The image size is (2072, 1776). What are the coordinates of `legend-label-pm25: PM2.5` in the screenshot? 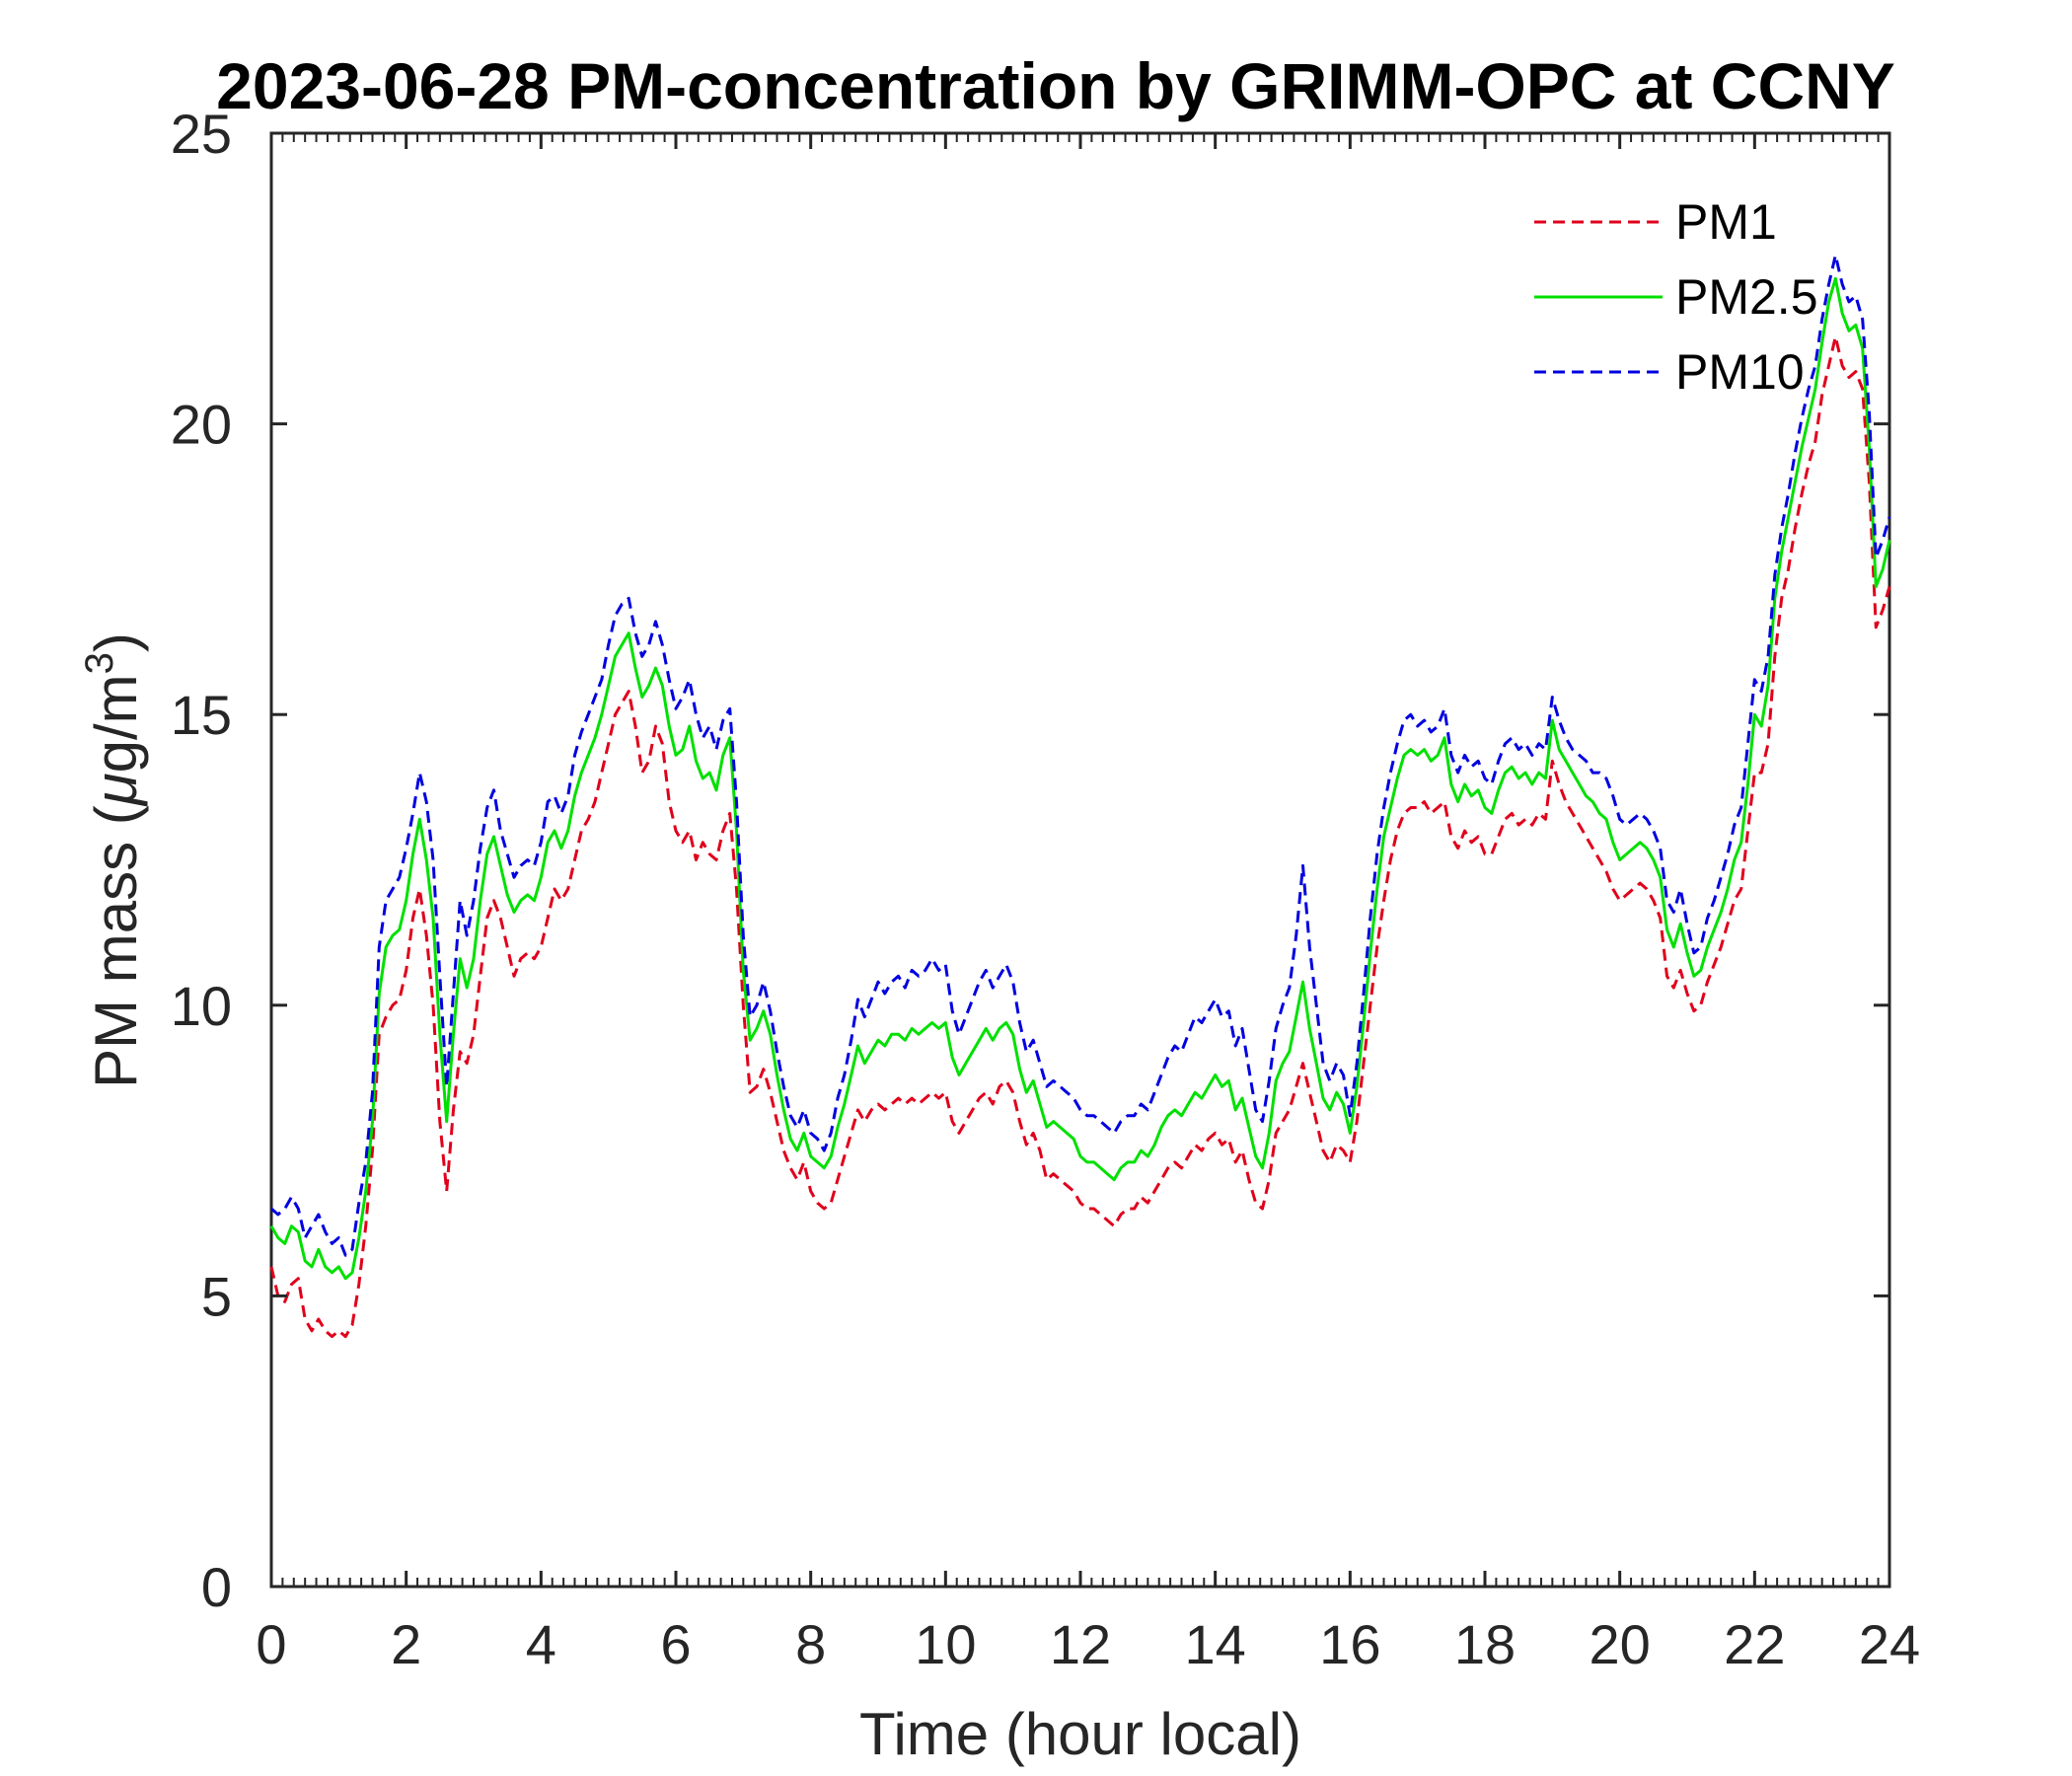 It's located at (1747, 297).